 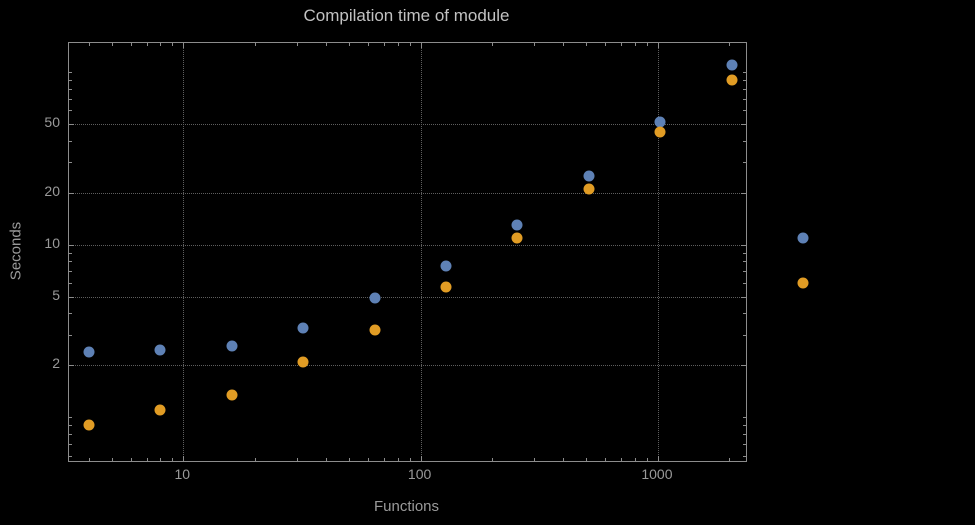 What do you see at coordinates (52, 190) in the screenshot?
I see `y-tick-label: 20` at bounding box center [52, 190].